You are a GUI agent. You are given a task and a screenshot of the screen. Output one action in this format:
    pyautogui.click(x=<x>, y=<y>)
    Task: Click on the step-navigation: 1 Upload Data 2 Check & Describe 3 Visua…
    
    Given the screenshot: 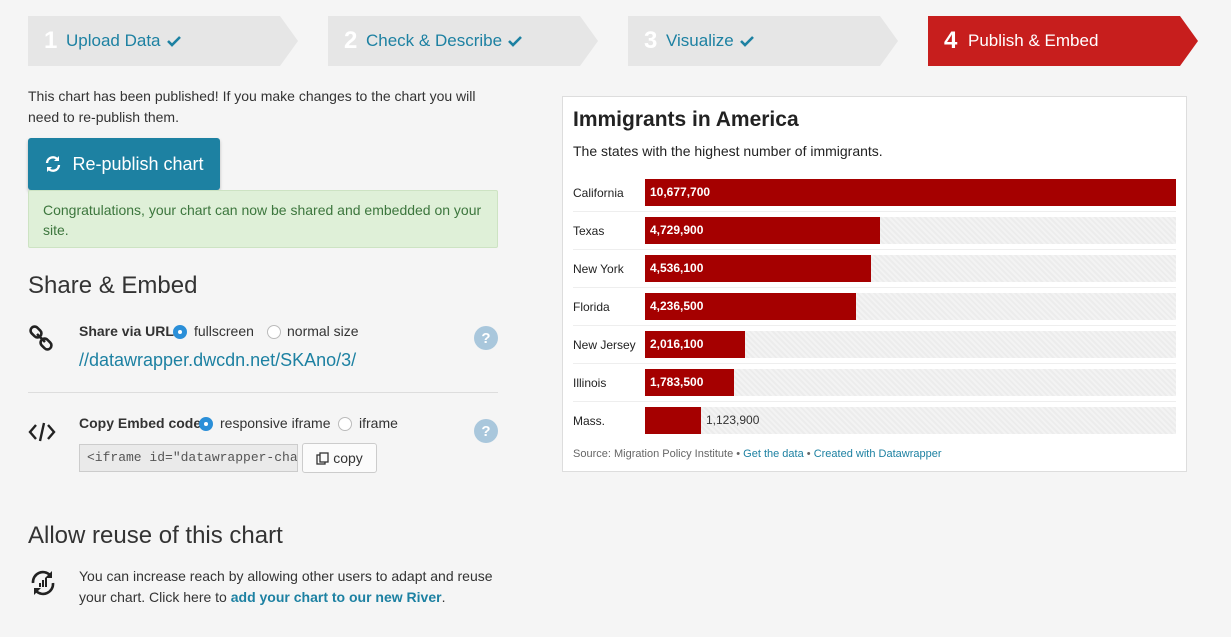 What is the action you would take?
    pyautogui.click(x=613, y=41)
    